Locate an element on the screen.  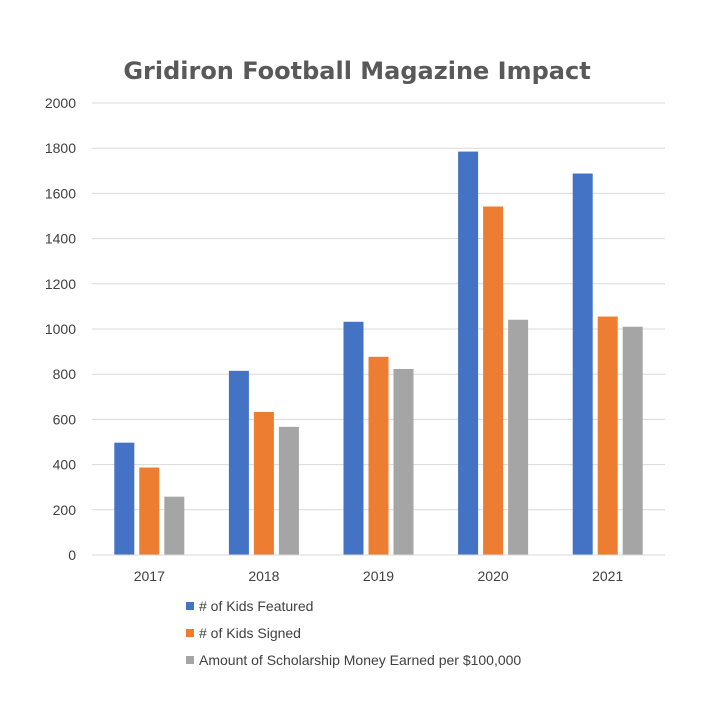
x-tick-label: 2017 is located at coordinates (149, 576).